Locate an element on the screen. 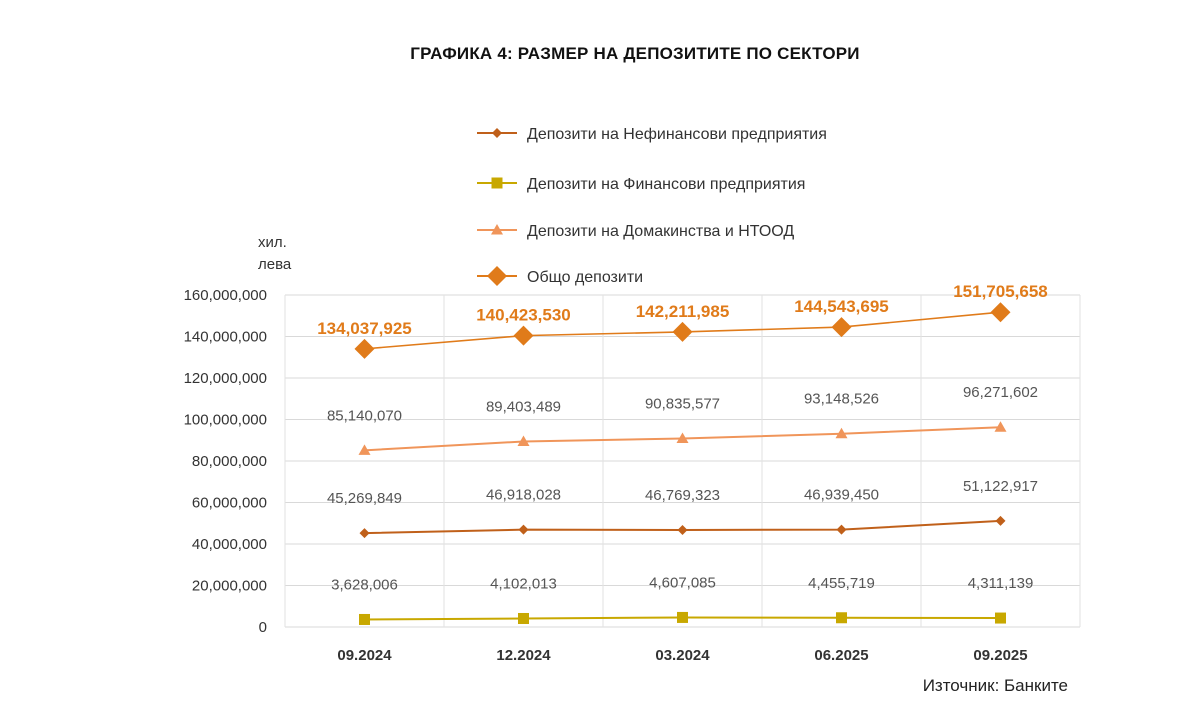 This screenshot has height=720, width=1200. data-label: 46,939,450 is located at coordinates (841, 495).